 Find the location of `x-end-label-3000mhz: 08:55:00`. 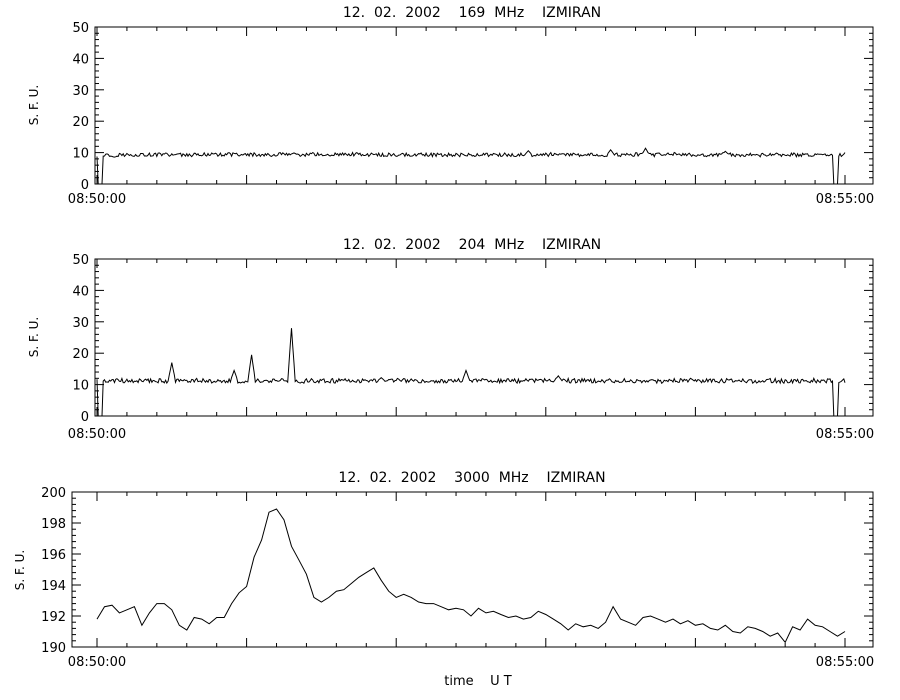

x-end-label-3000mhz: 08:55:00 is located at coordinates (845, 662).